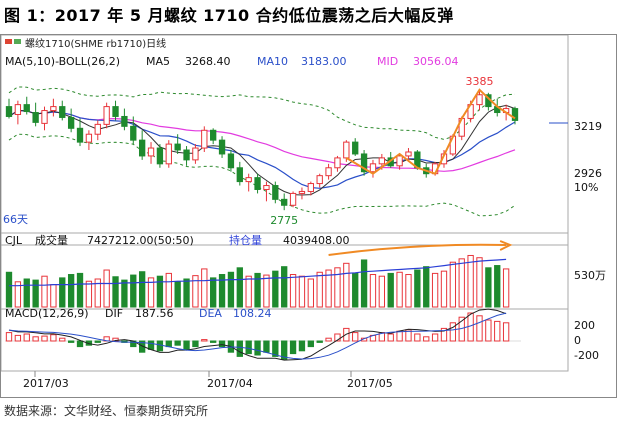 The height and width of the screenshot is (422, 618). What do you see at coordinates (140, 240) in the screenshot?
I see `vol-value: 7427212.00(50:50)` at bounding box center [140, 240].